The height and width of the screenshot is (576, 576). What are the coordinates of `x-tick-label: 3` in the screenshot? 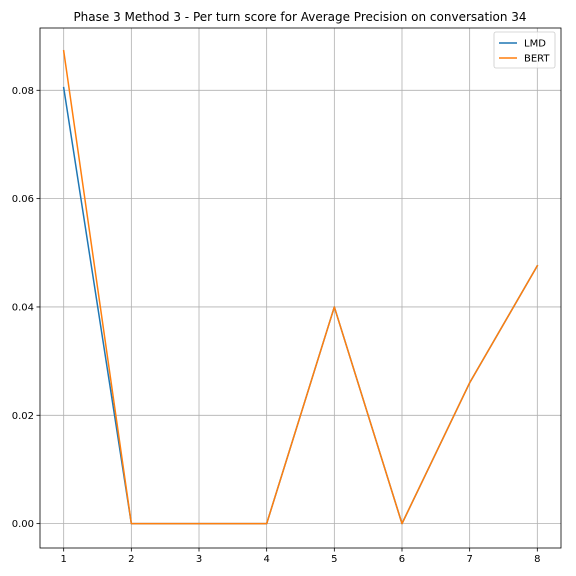 It's located at (199, 559).